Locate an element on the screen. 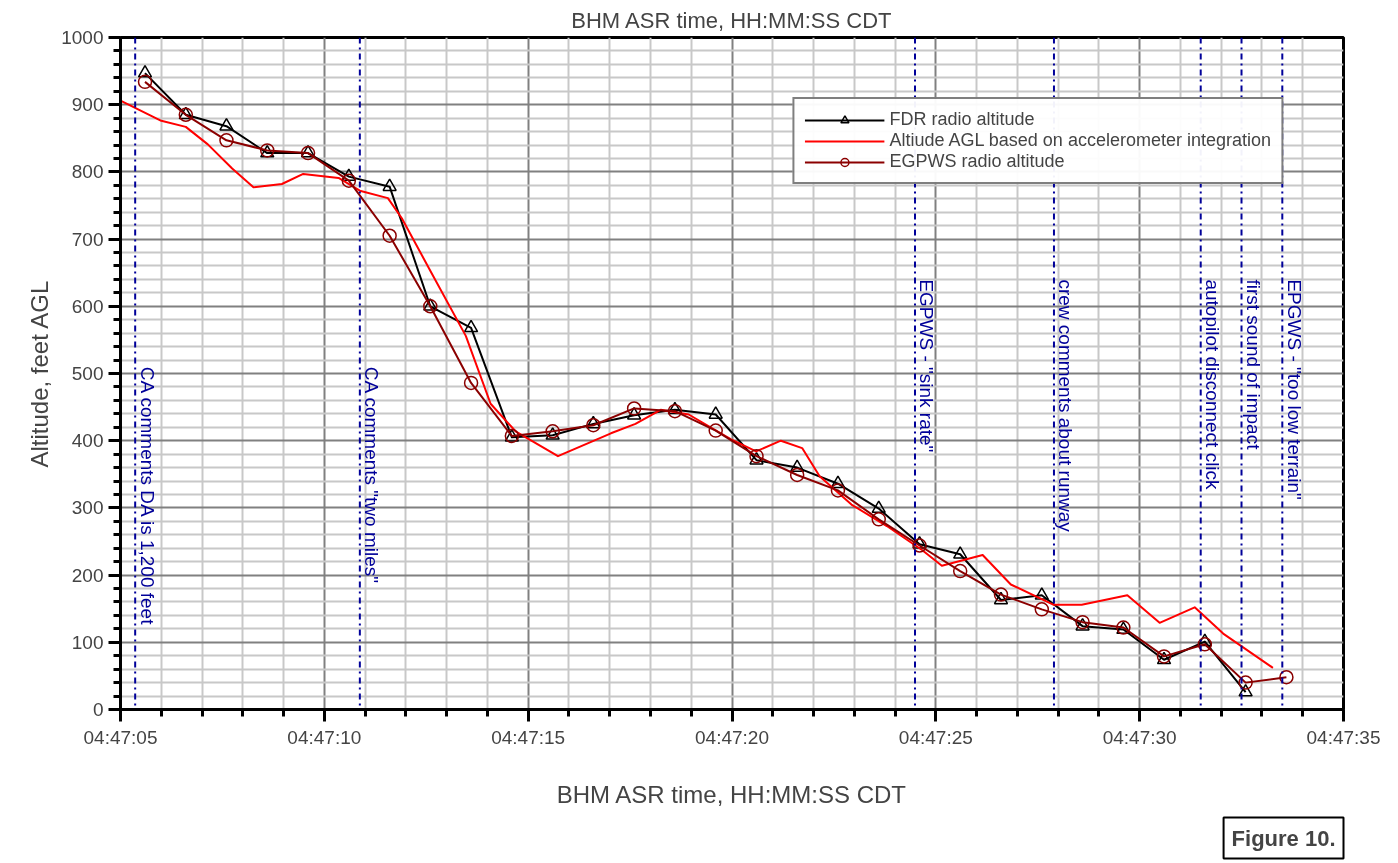 Image resolution: width=1398 pixels, height=863 pixels. ref-line-label: CA comments "two miles" is located at coordinates (372, 474).